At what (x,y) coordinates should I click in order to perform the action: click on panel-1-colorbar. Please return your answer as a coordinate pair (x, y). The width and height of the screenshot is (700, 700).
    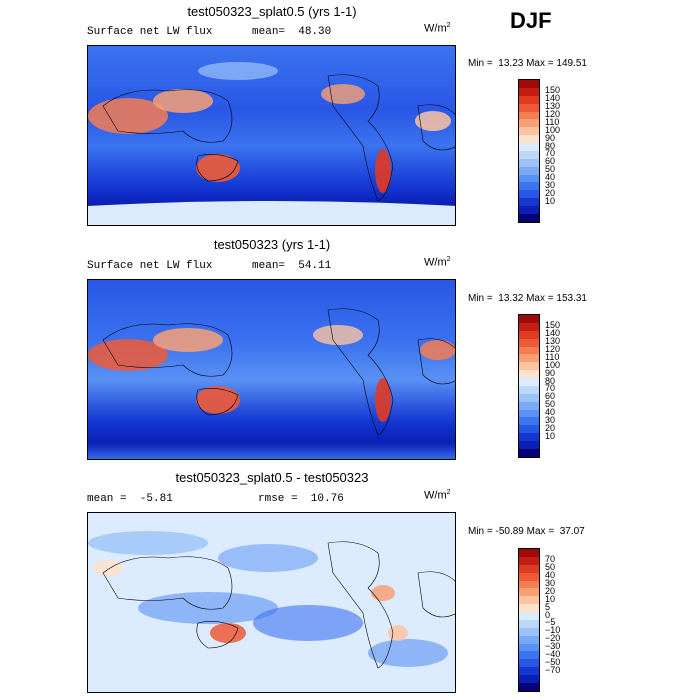
    Looking at the image, I should click on (529, 151).